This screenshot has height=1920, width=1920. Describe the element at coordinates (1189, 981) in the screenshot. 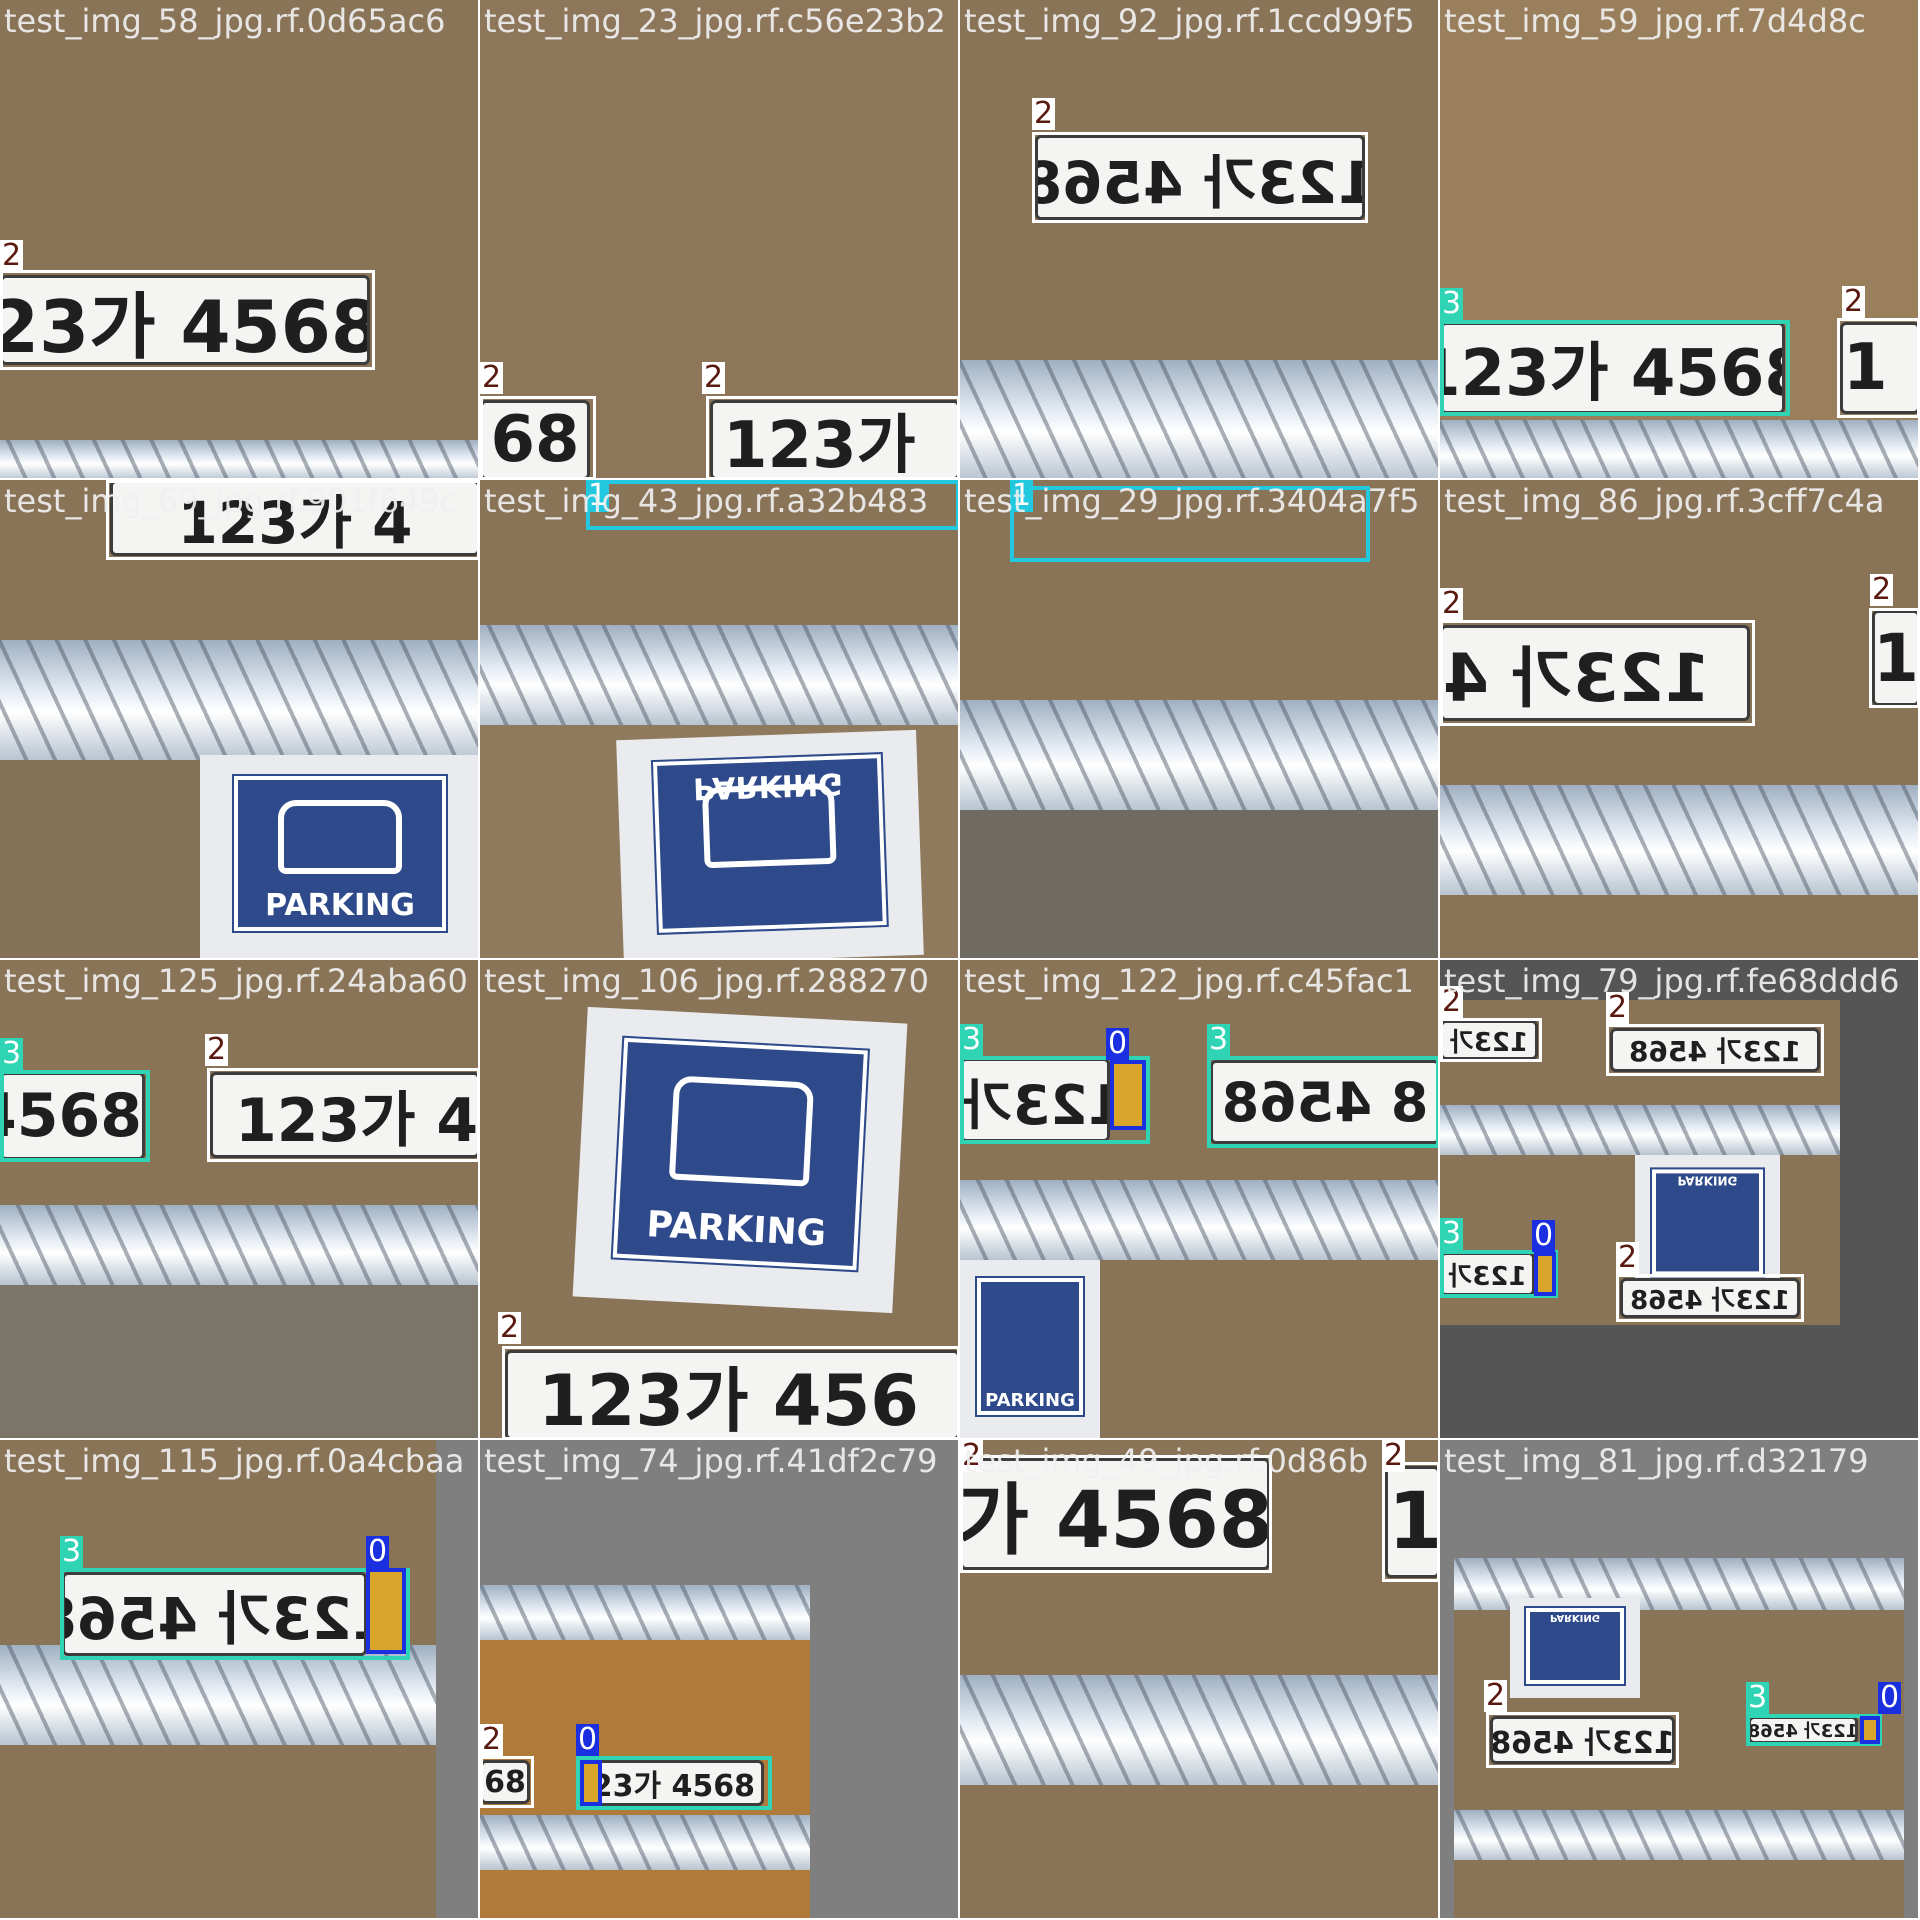

I see `tile-caption: test_img_122_jpg.rf.c45fac1` at that location.